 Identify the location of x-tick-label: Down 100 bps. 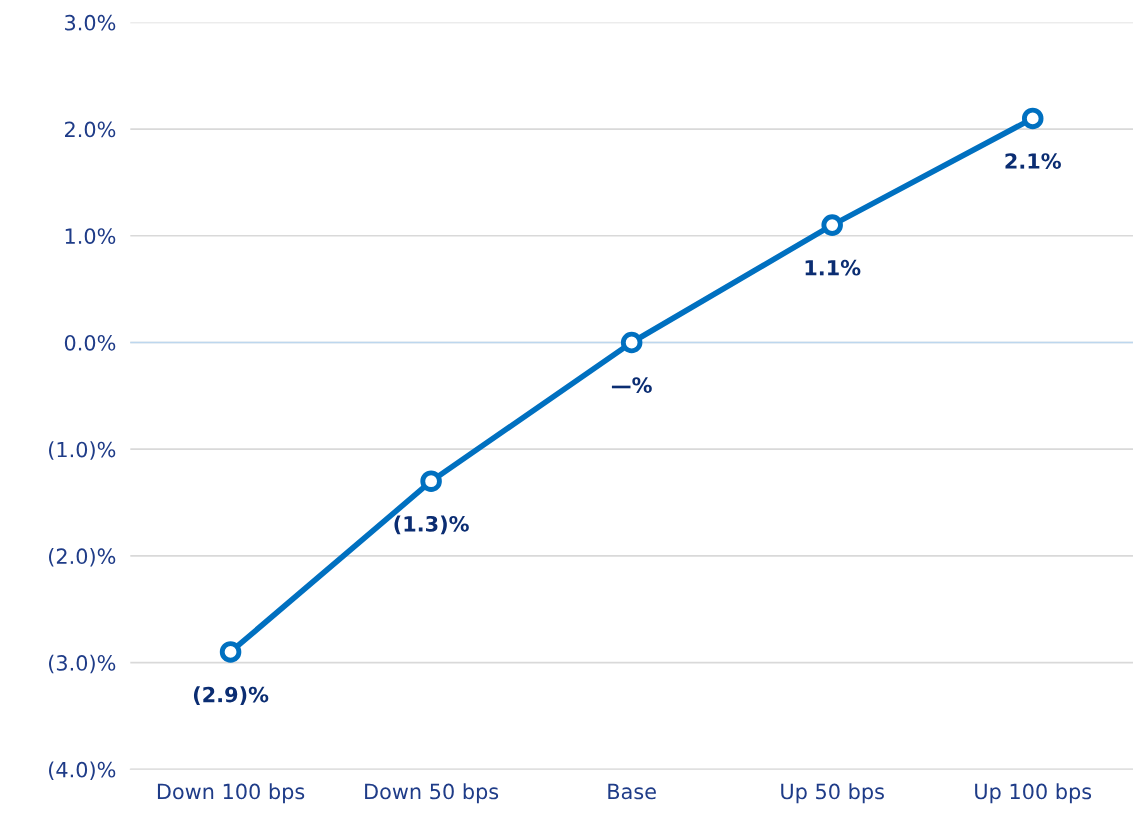
(231, 793).